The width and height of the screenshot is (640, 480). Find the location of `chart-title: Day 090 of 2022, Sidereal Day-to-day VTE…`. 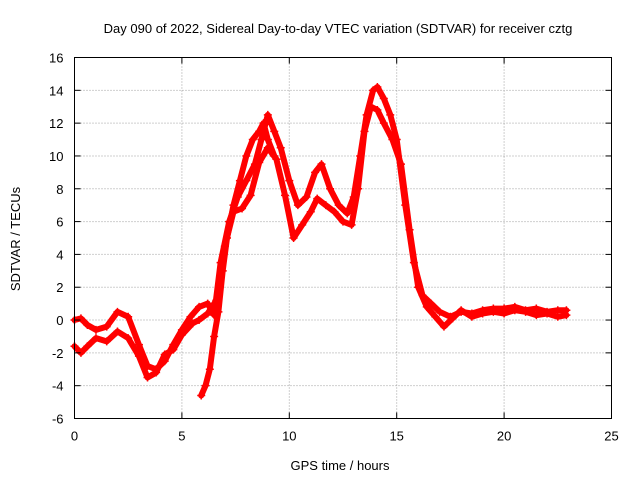

chart-title: Day 090 of 2022, Sidereal Day-to-day VTE… is located at coordinates (338, 28).